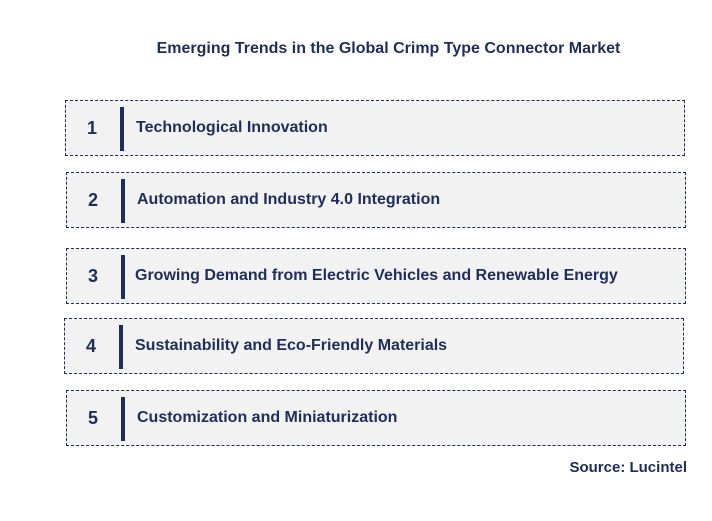 This screenshot has width=712, height=521. I want to click on trend-number: 5, so click(92, 417).